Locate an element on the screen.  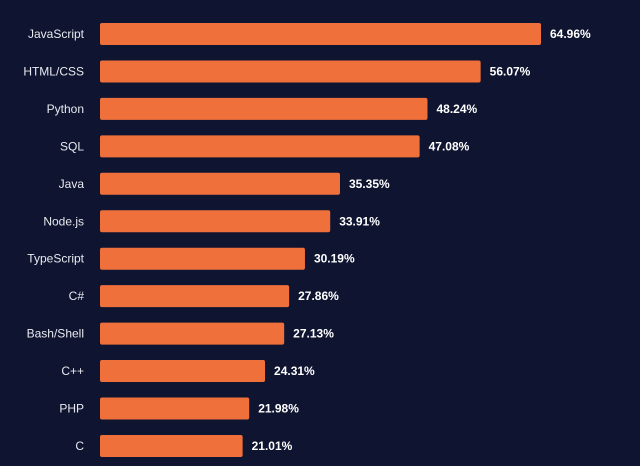
value-label-sql: 47.08% is located at coordinates (449, 146).